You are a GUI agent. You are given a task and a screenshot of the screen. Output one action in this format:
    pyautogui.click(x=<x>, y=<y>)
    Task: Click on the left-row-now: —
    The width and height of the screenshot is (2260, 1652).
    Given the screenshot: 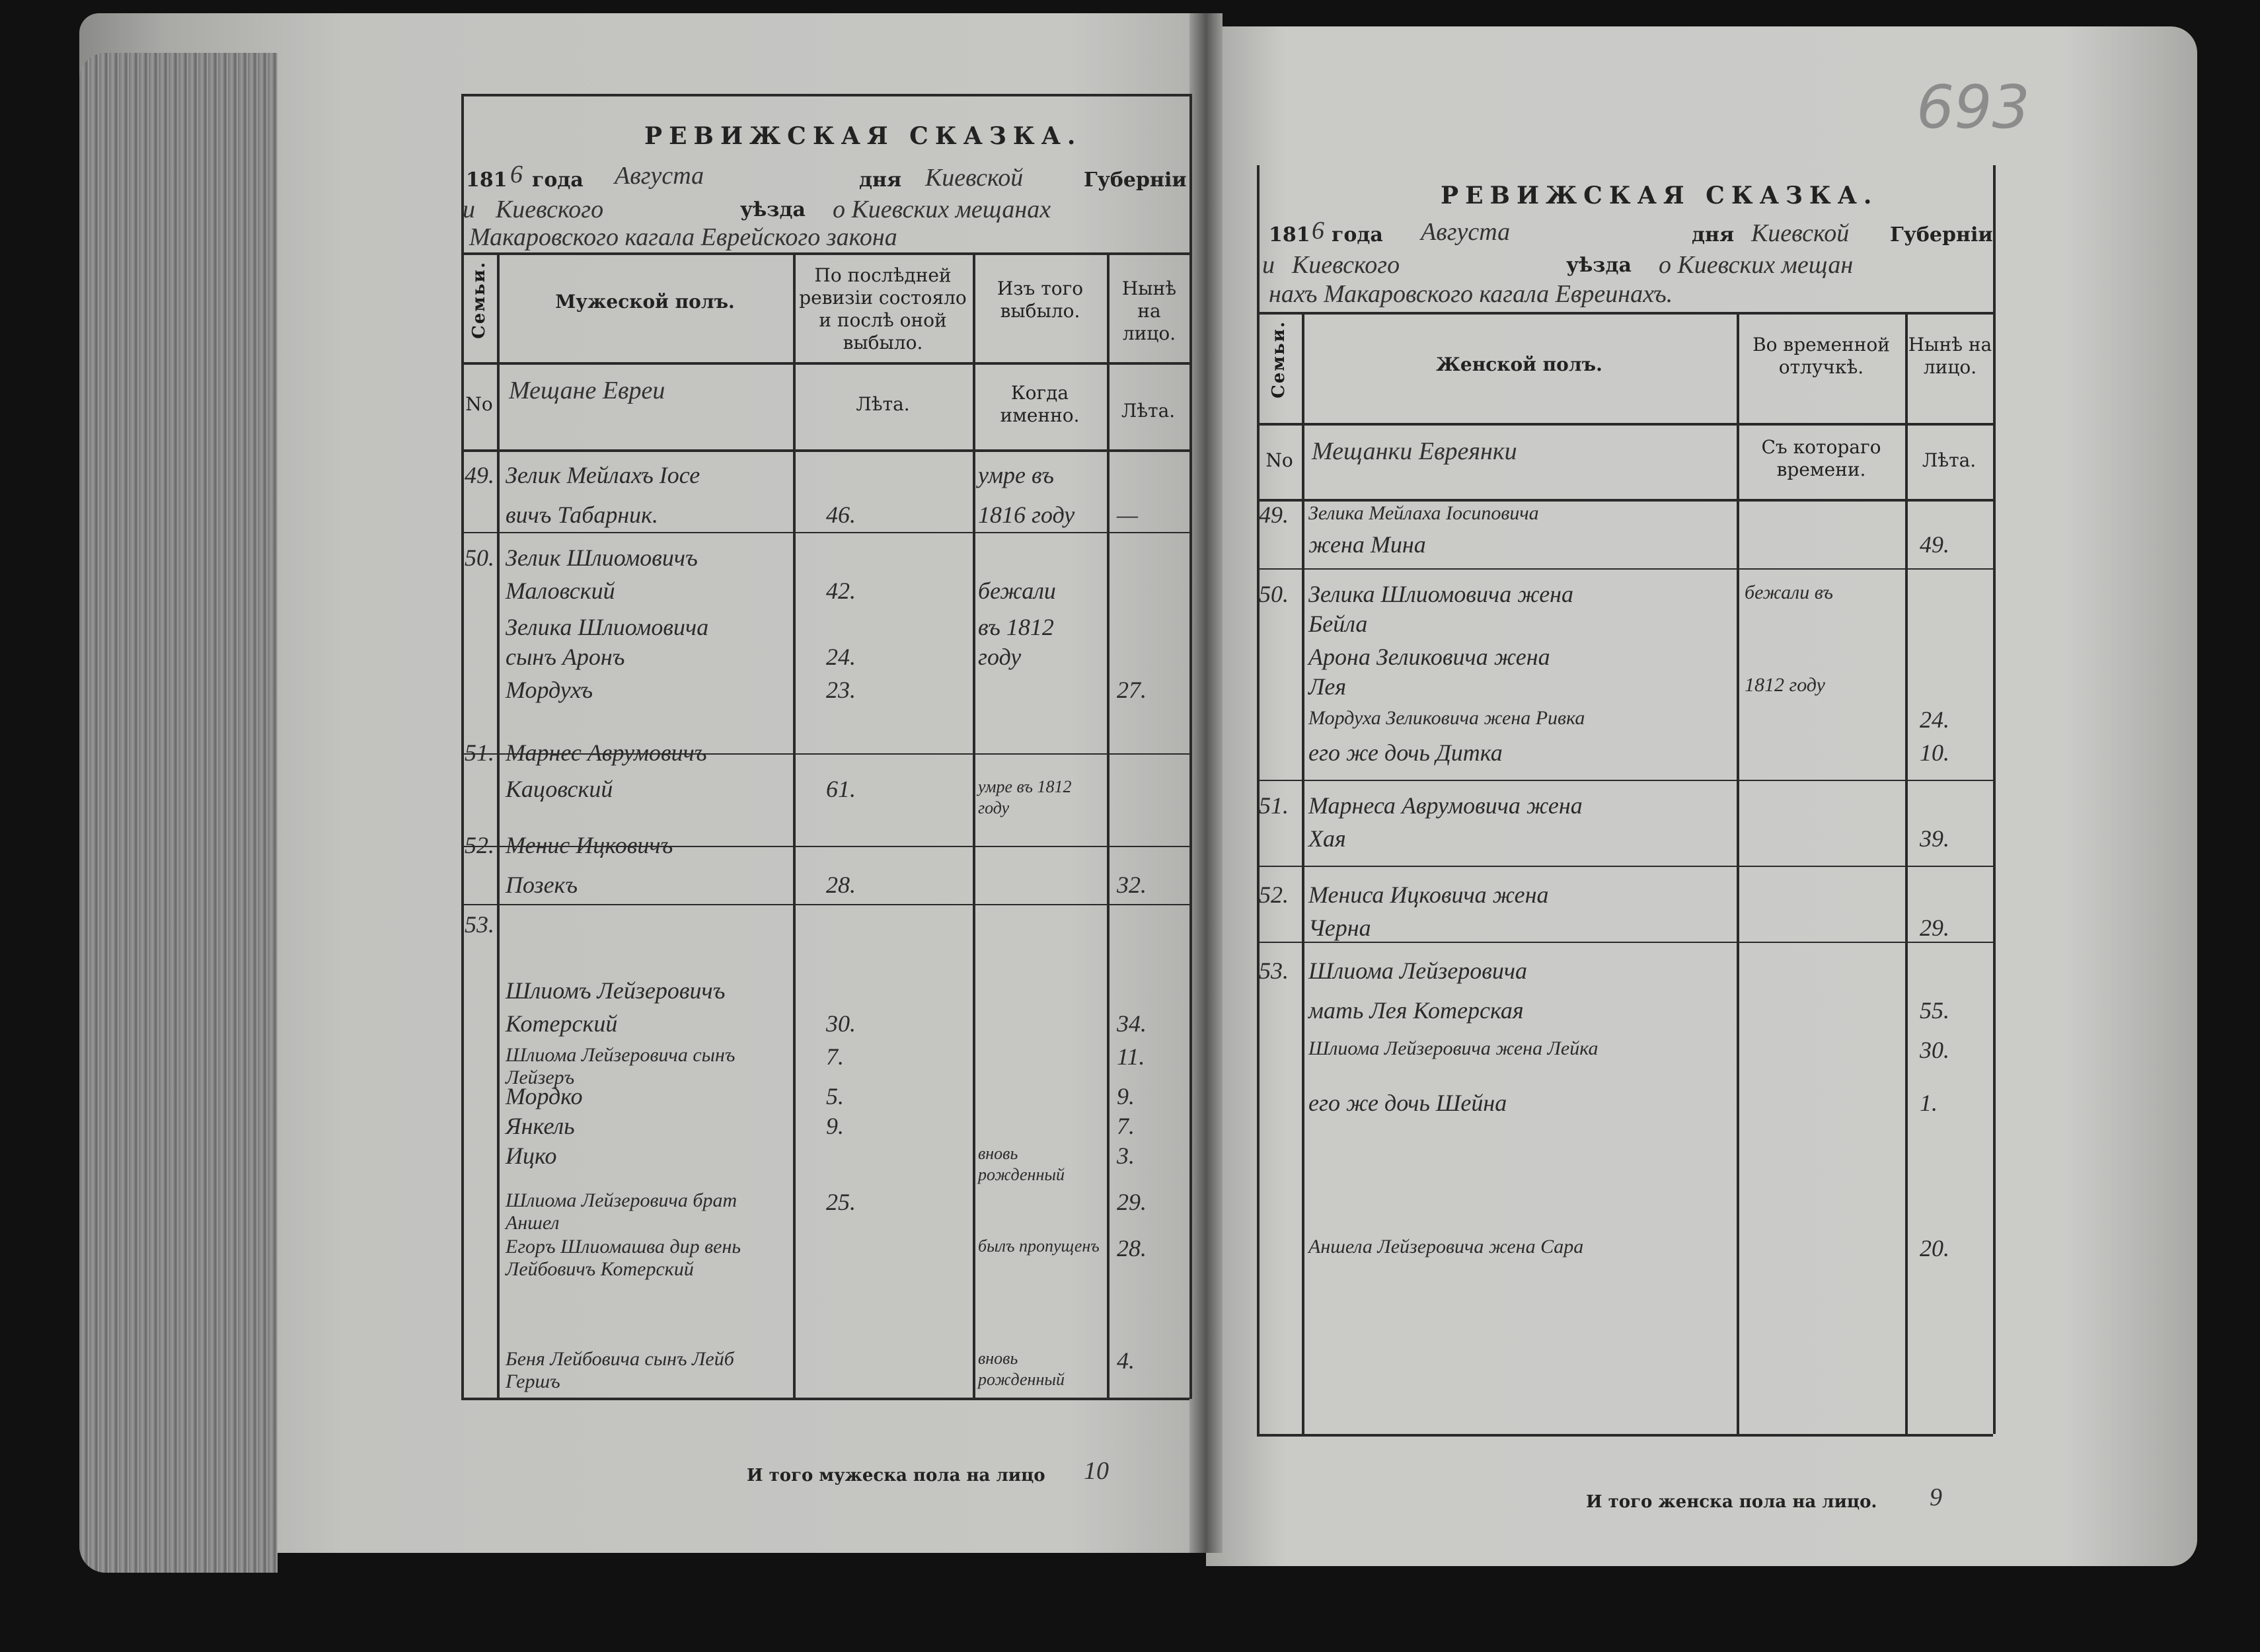 What is the action you would take?
    pyautogui.click(x=1128, y=515)
    